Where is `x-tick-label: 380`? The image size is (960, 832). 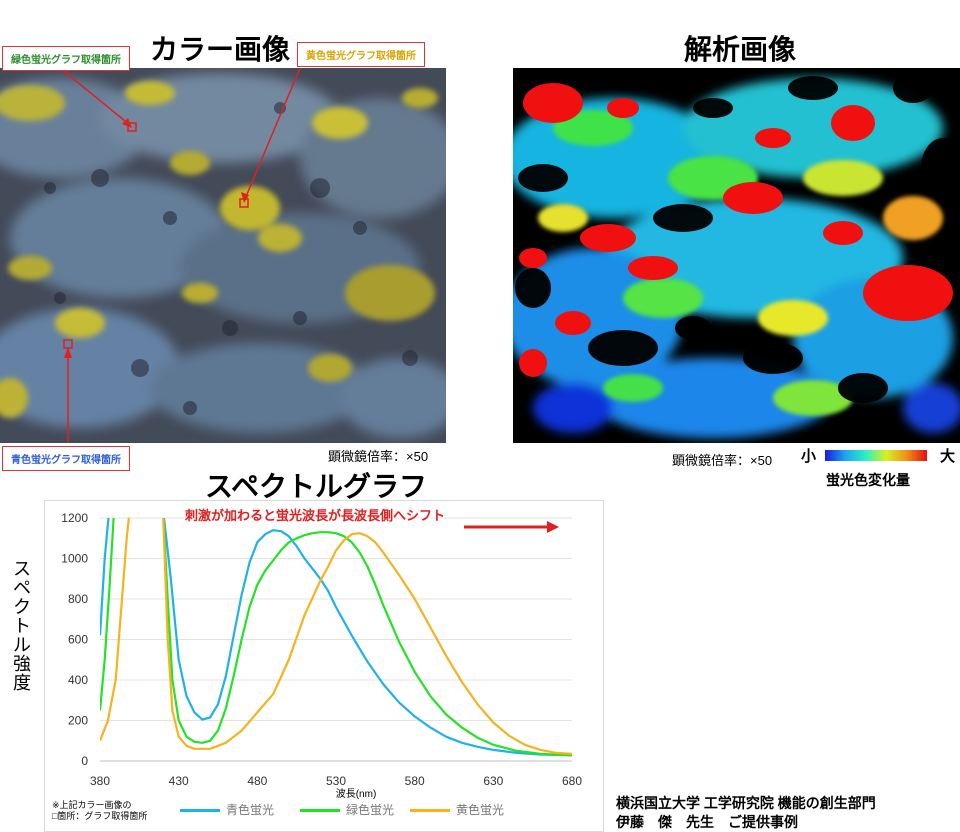 x-tick-label: 380 is located at coordinates (100, 781).